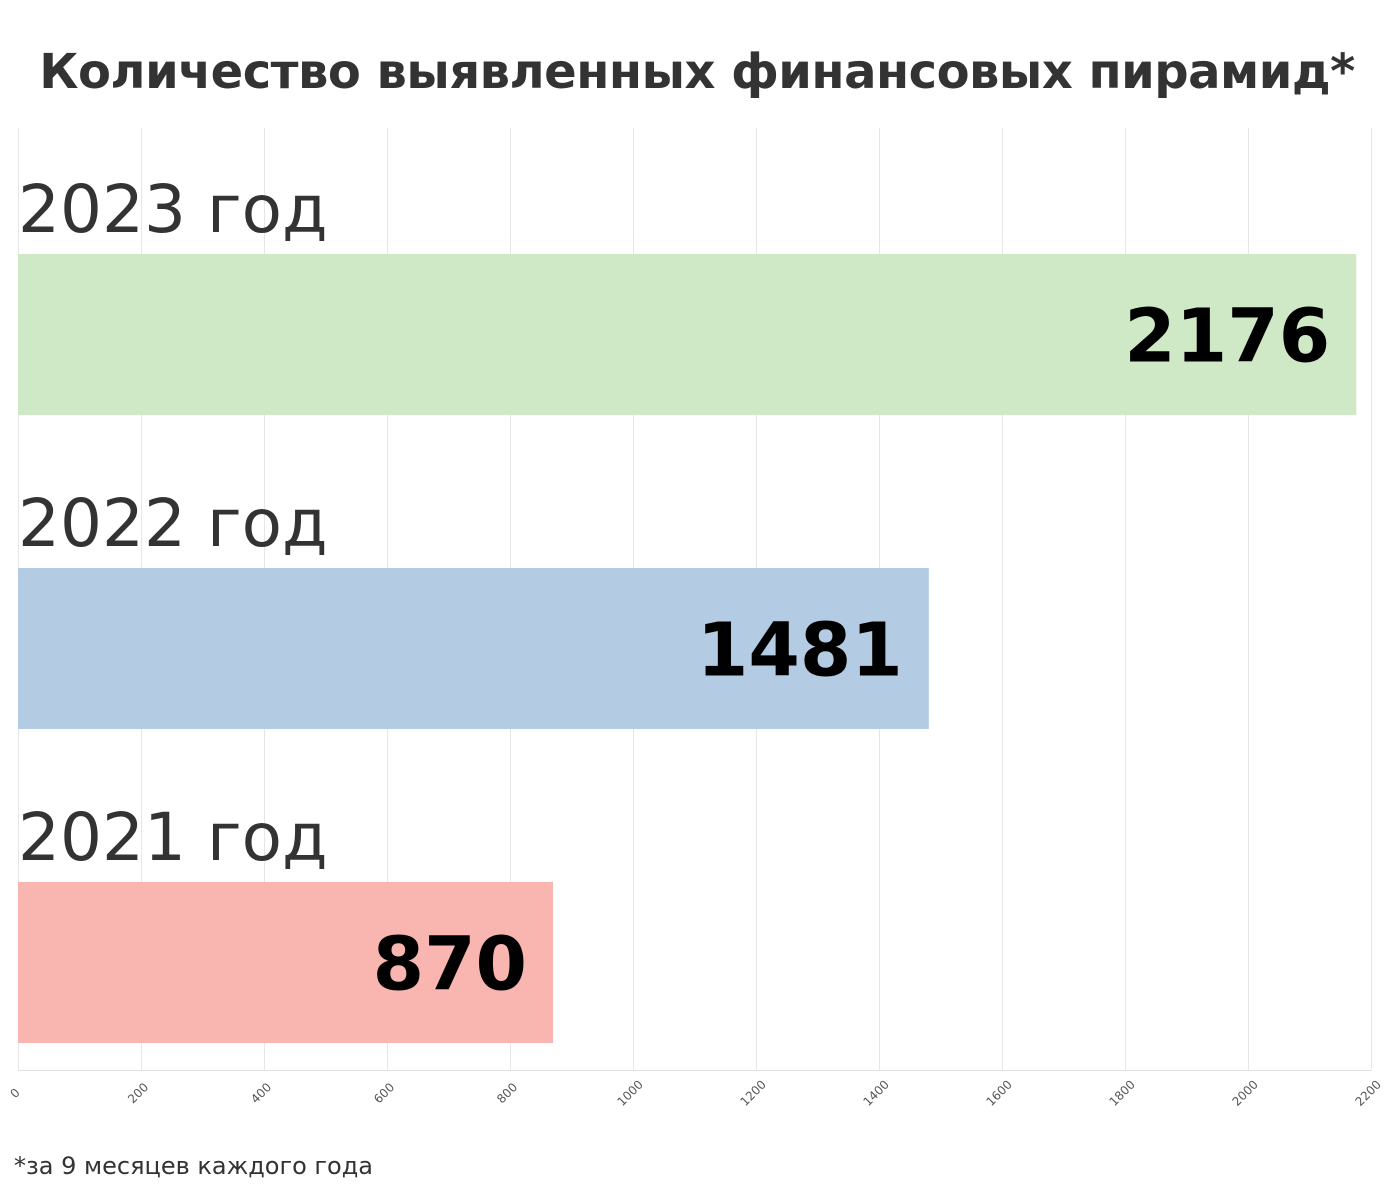 This screenshot has height=1199, width=1394. Describe the element at coordinates (1244, 1092) in the screenshot. I see `tick-label-2000: 2000` at that location.